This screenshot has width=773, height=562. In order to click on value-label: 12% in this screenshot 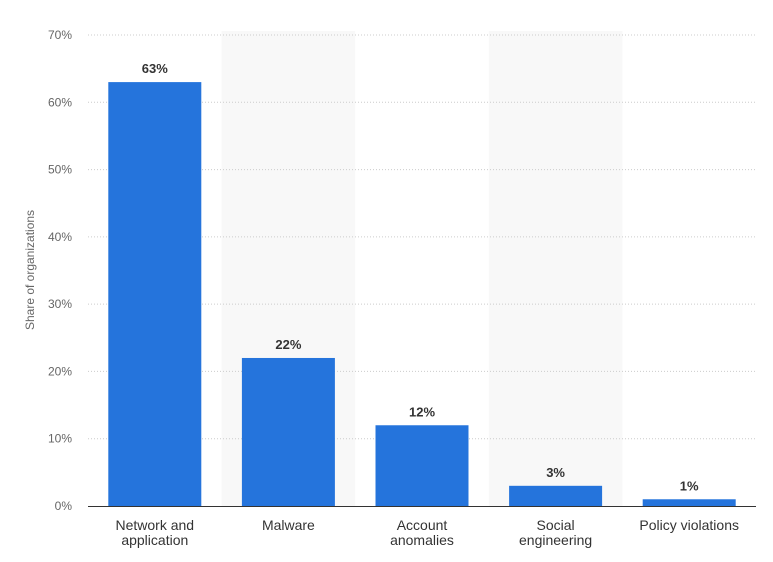, I will do `click(422, 411)`.